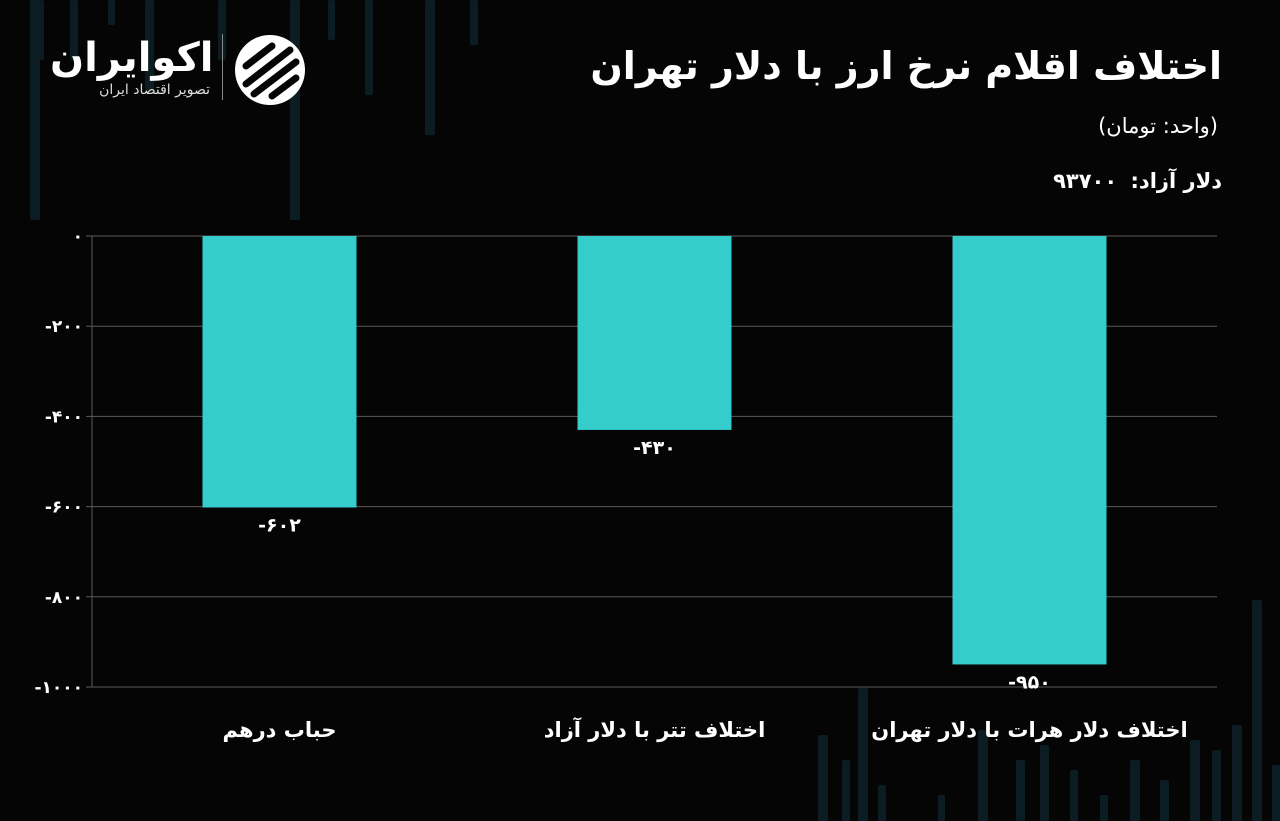 The width and height of the screenshot is (1280, 821). What do you see at coordinates (1029, 682) in the screenshot?
I see `data-label: -۹۵۰` at bounding box center [1029, 682].